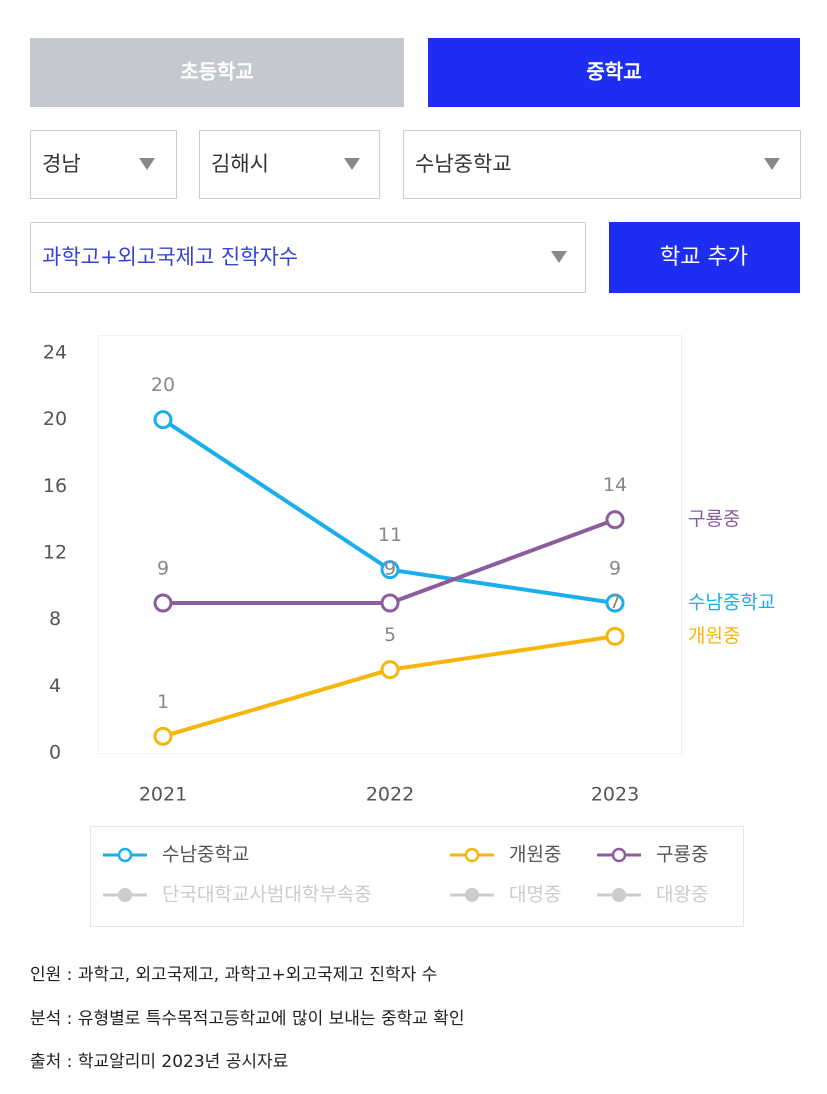 This screenshot has width=827, height=1094. I want to click on data-label: 11, so click(390, 535).